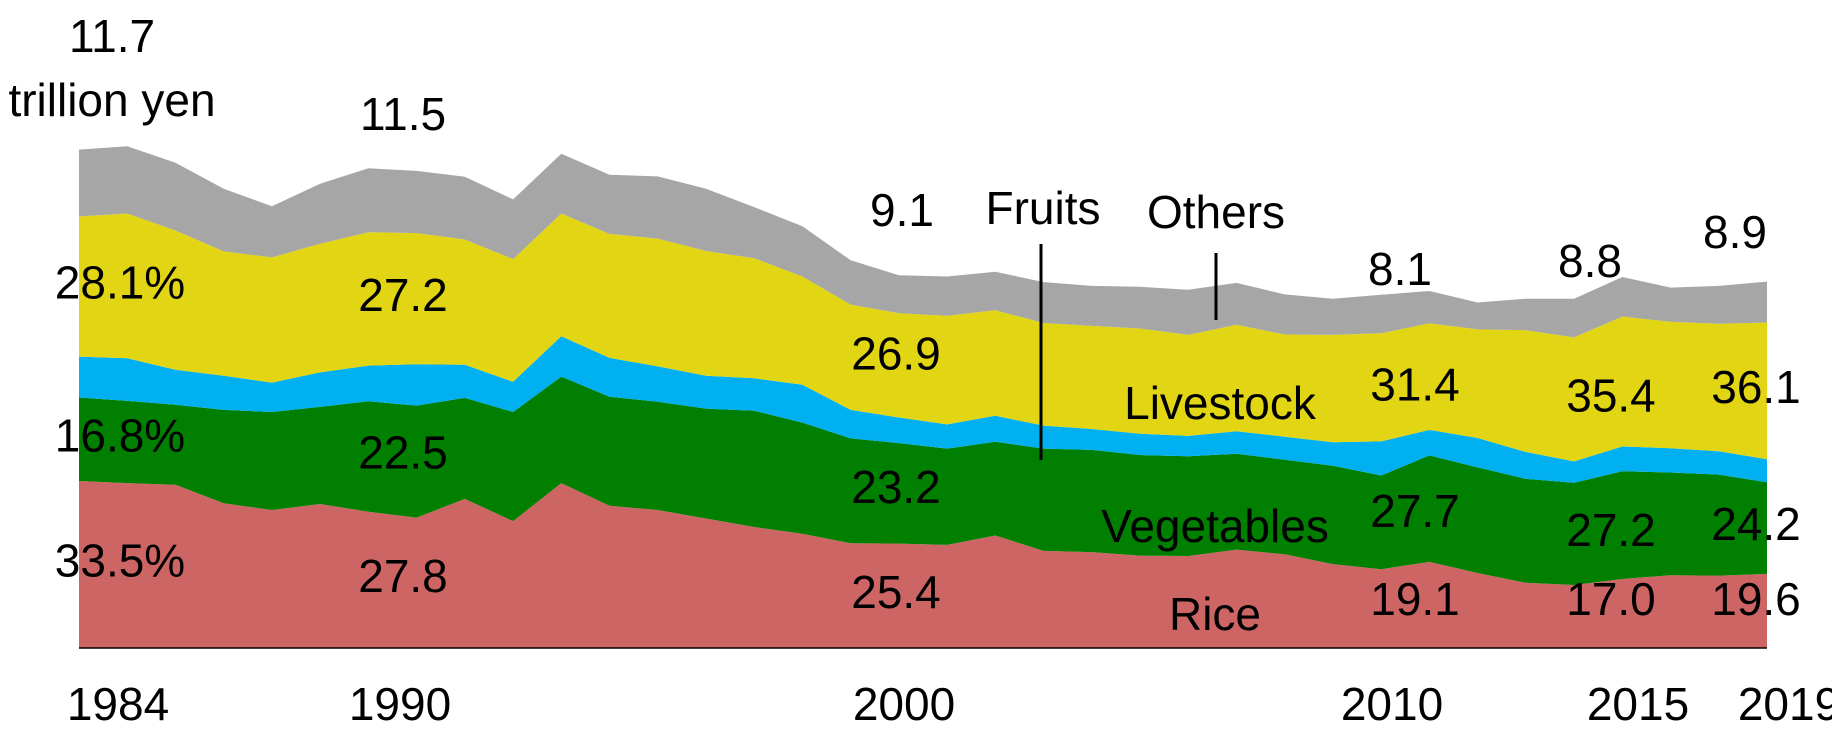  What do you see at coordinates (1415, 511) in the screenshot?
I see `share-label-vegetables-2010: 27.7` at bounding box center [1415, 511].